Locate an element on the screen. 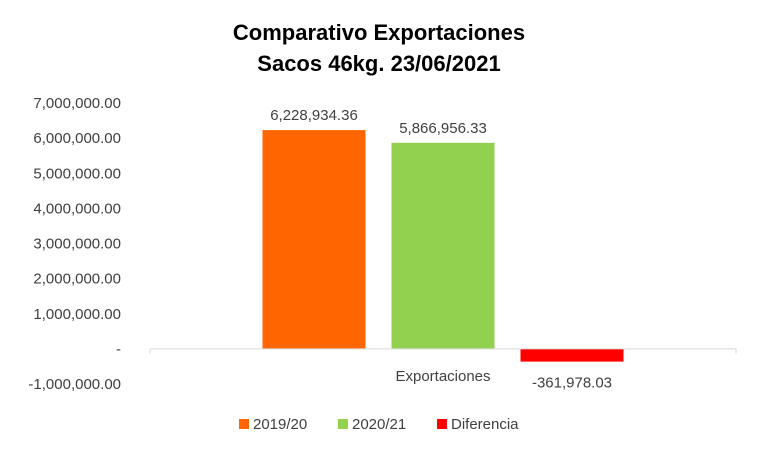 The image size is (758, 461). category-labels: Exportaciones is located at coordinates (442, 376).